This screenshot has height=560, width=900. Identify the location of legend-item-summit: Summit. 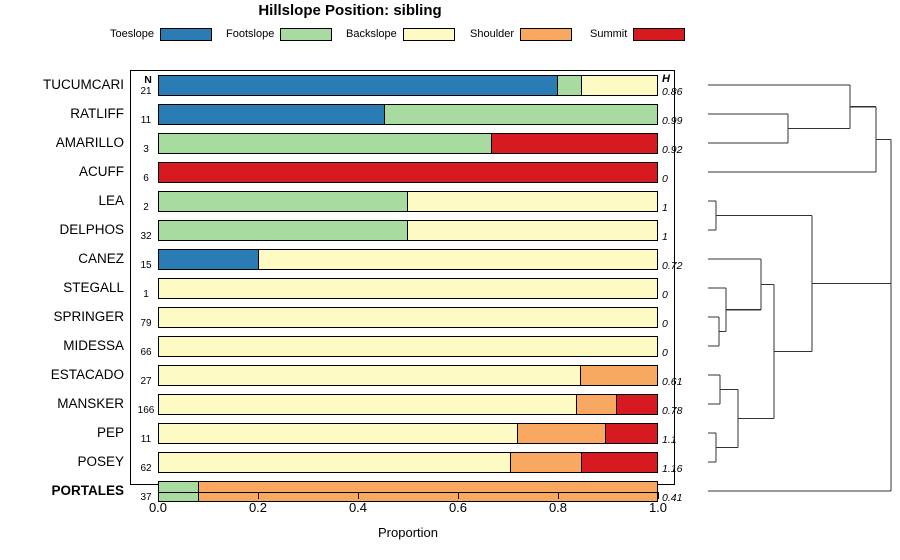
(638, 34).